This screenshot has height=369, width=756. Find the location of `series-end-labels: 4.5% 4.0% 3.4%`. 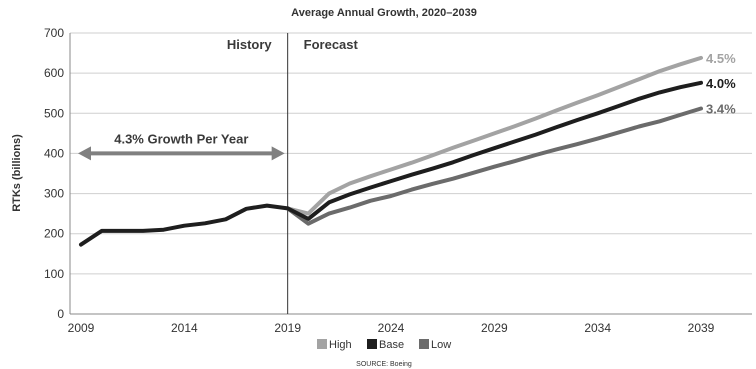

series-end-labels: 4.5% 4.0% 3.4% is located at coordinates (721, 84).